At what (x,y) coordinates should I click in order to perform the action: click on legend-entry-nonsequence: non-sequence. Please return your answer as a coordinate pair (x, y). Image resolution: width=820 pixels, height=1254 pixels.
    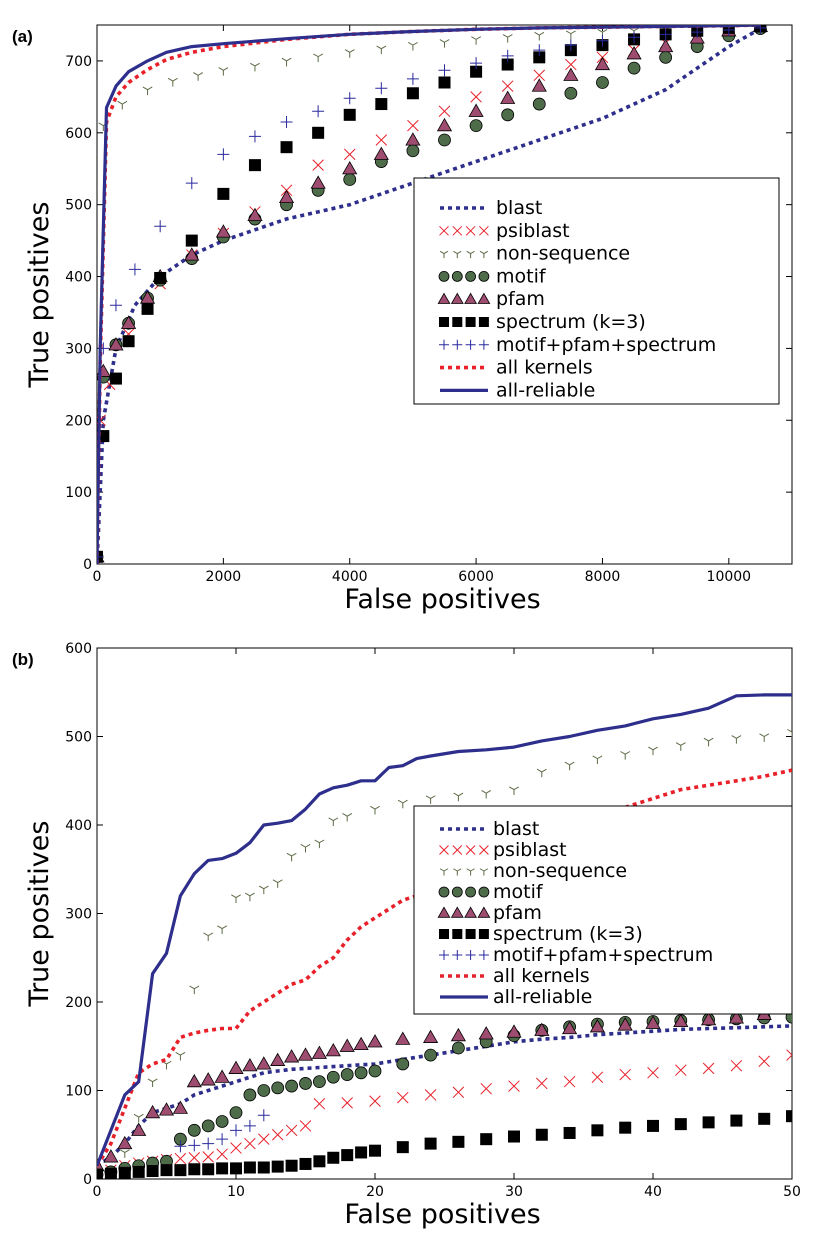
    Looking at the image, I should click on (533, 871).